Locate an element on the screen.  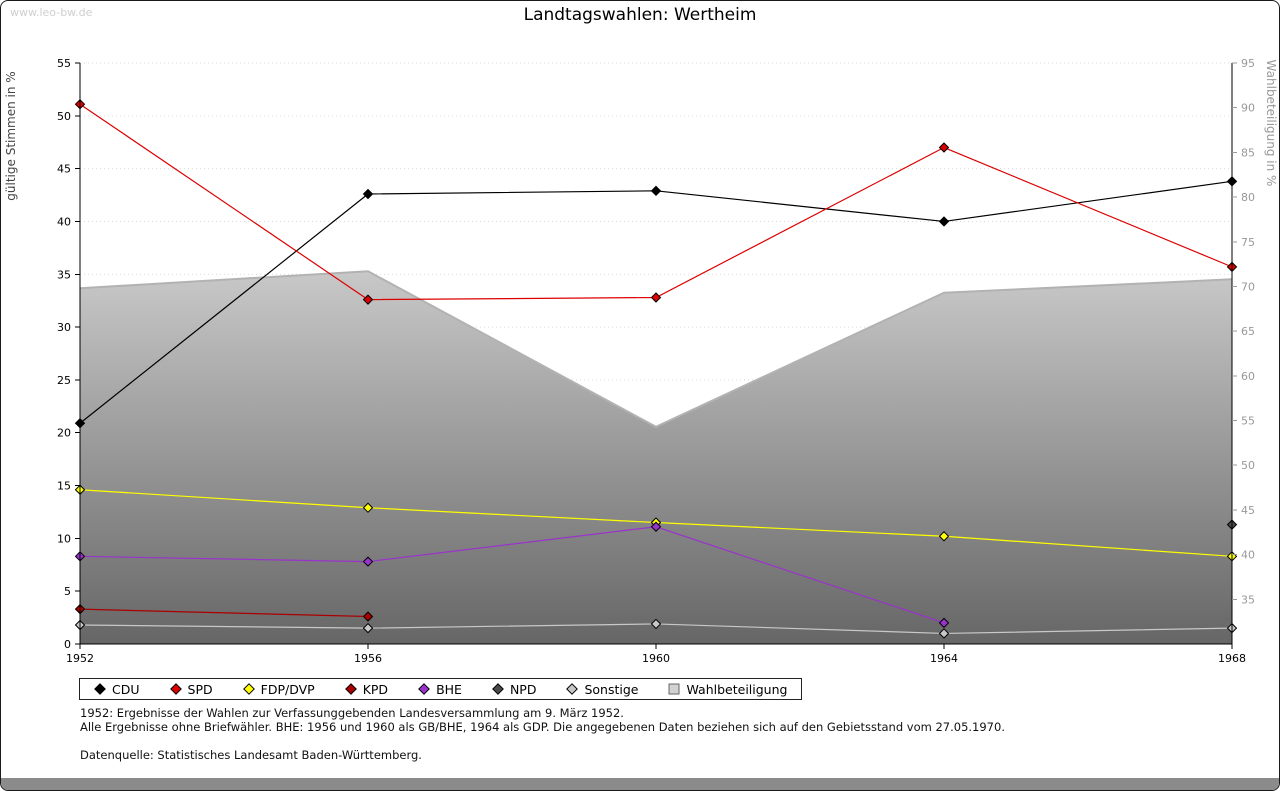
legend-marker-fdp-dvp-icon is located at coordinates (248, 689).